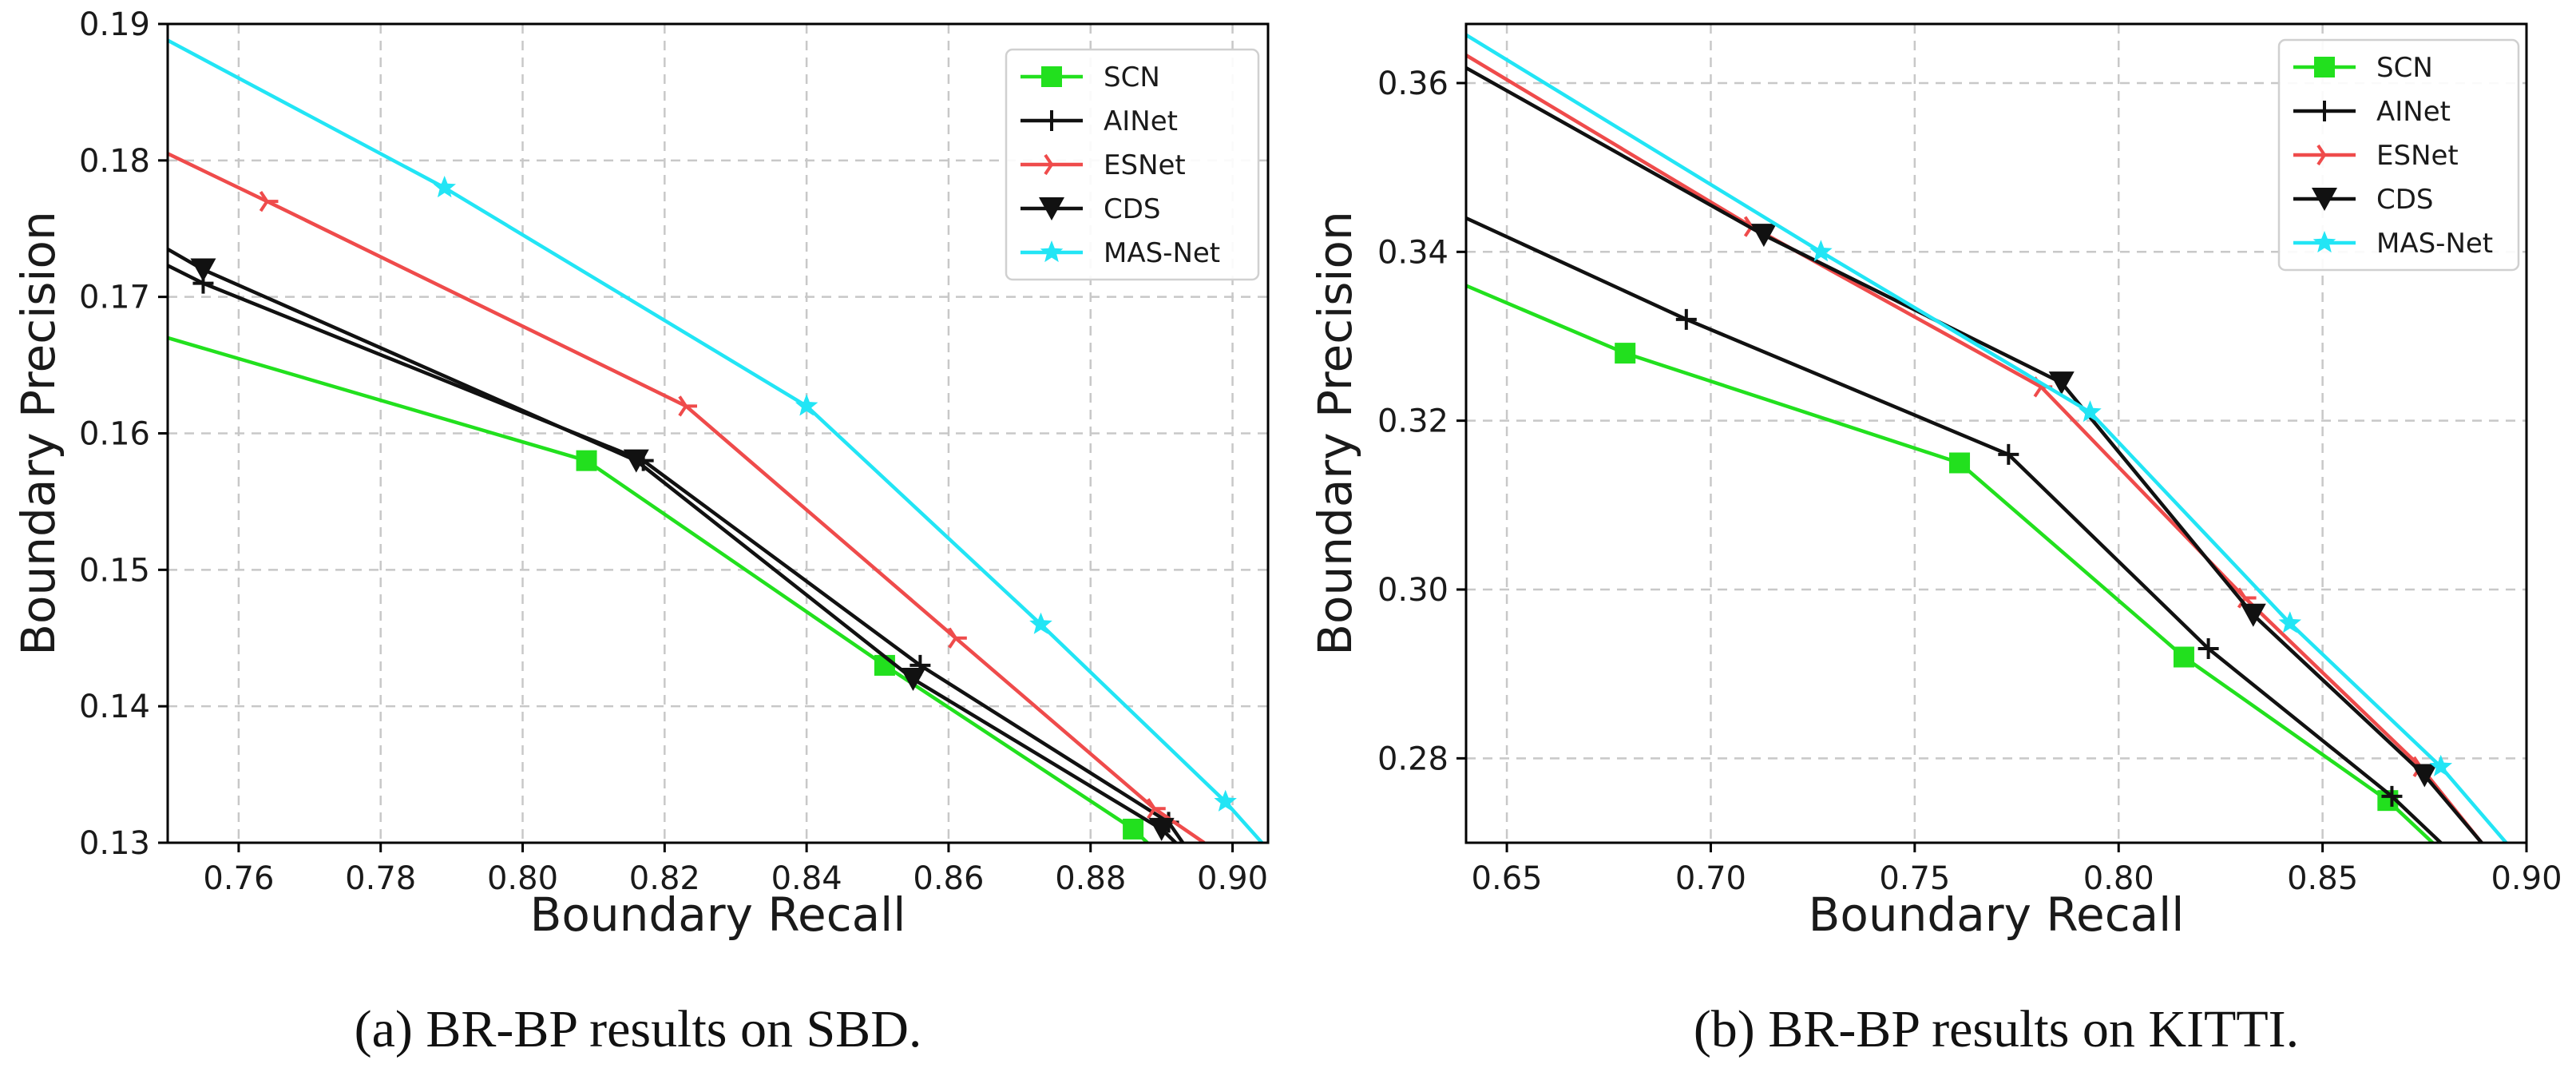 The height and width of the screenshot is (1072, 2576). Describe the element at coordinates (1711, 878) in the screenshot. I see `x-tick-label: 0.70` at that location.